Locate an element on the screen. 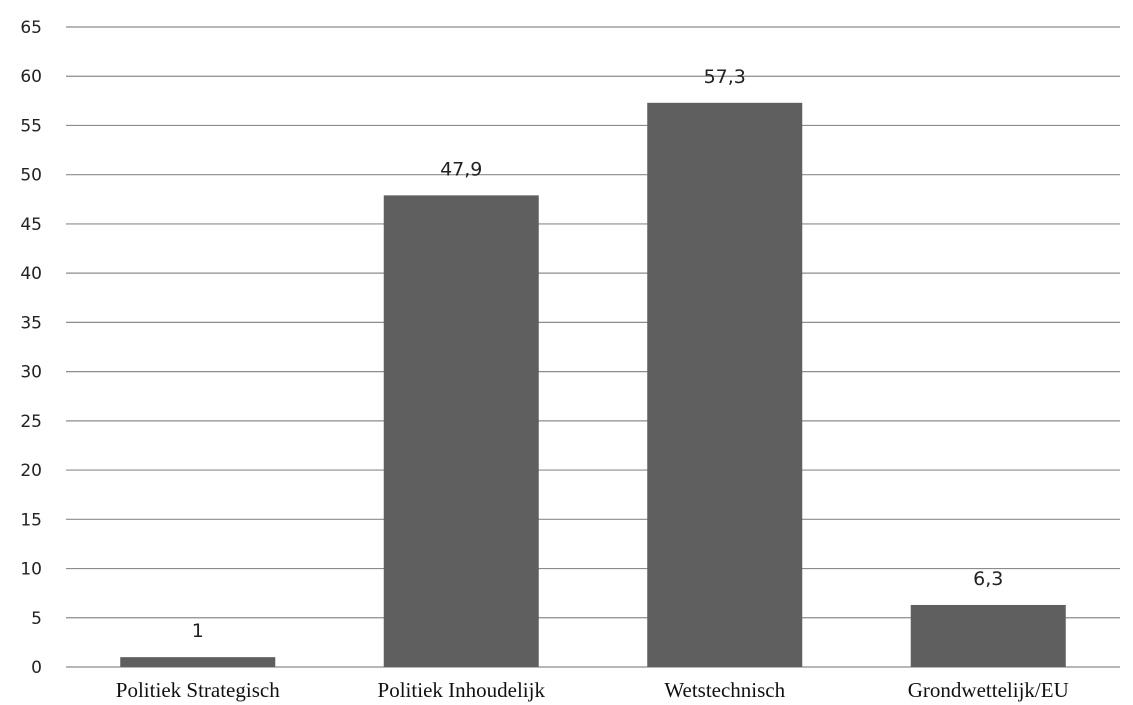 Image resolution: width=1133 pixels, height=705 pixels. x-tick-label: Politiek Inhoudelijk is located at coordinates (462, 690).